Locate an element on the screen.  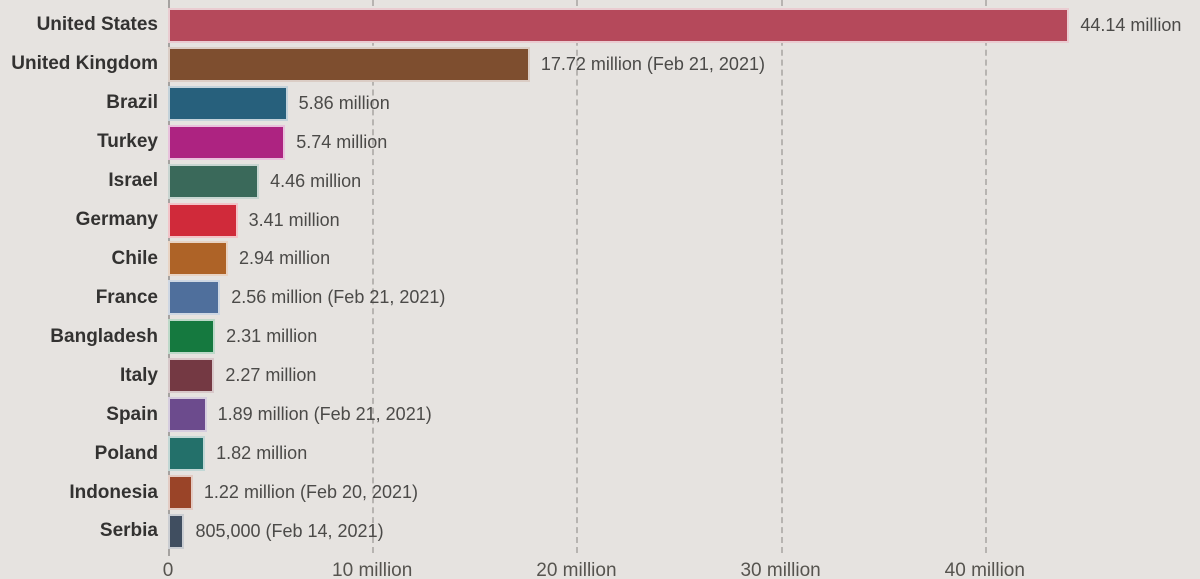
value-label: 17.72 million (Feb 21, 2021) is located at coordinates (652, 63).